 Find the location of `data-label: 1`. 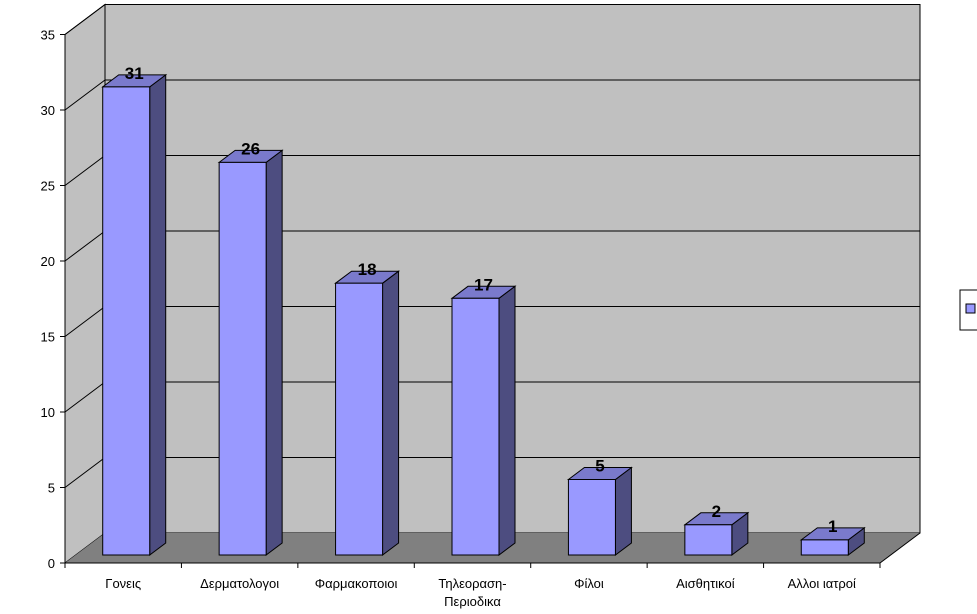

data-label: 1 is located at coordinates (832, 526).